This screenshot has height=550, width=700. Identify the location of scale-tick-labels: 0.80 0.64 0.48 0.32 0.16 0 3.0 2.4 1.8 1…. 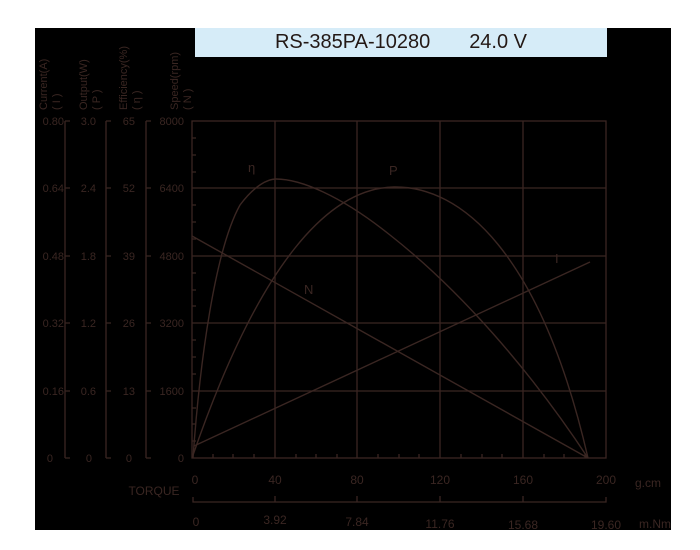
(113, 290).